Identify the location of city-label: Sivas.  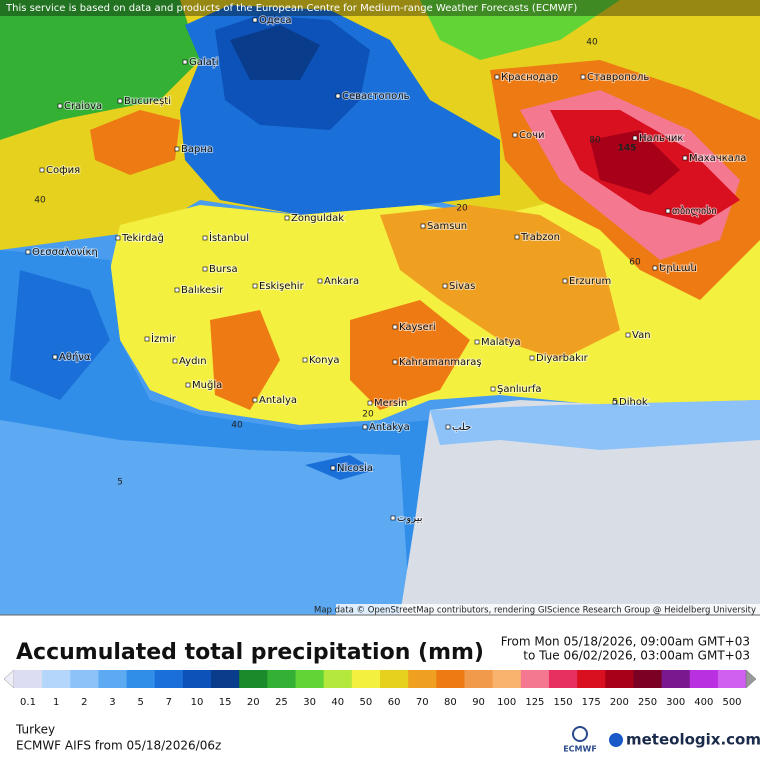
(462, 286).